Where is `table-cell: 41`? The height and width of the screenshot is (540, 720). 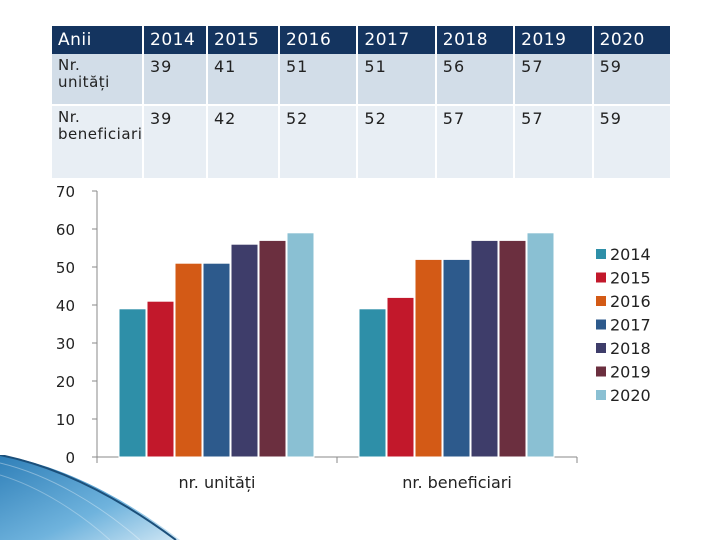 table-cell: 41 is located at coordinates (243, 80).